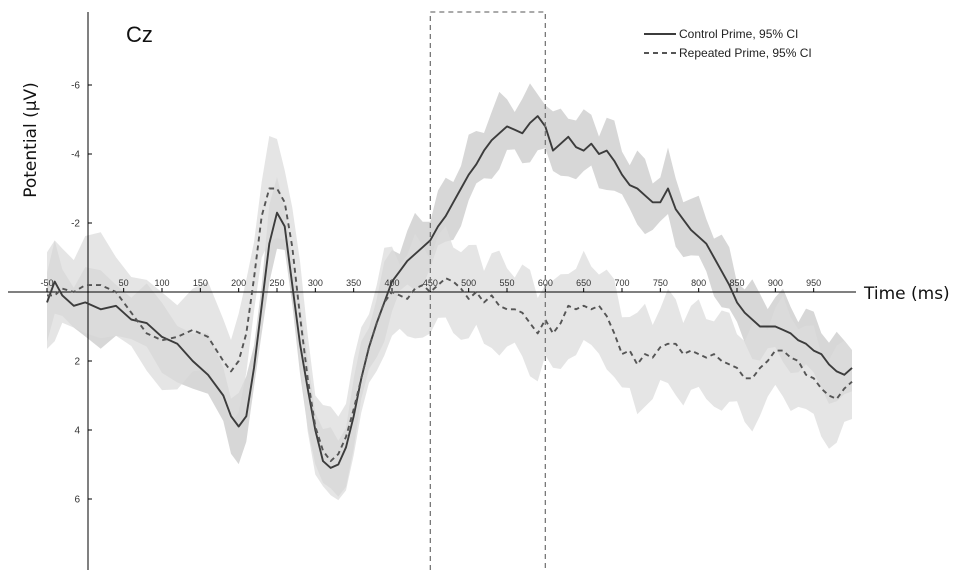  What do you see at coordinates (46, 283) in the screenshot?
I see `x-tick-label: -50` at bounding box center [46, 283].